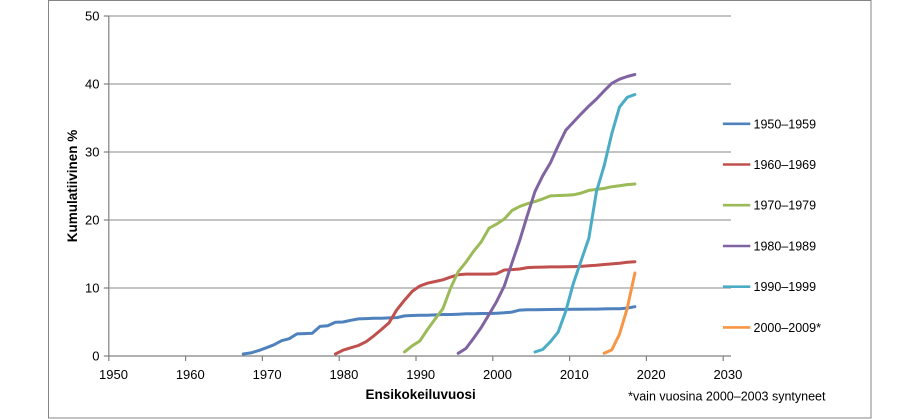 This screenshot has height=419, width=920. I want to click on svg-text: 2000, so click(497, 374).